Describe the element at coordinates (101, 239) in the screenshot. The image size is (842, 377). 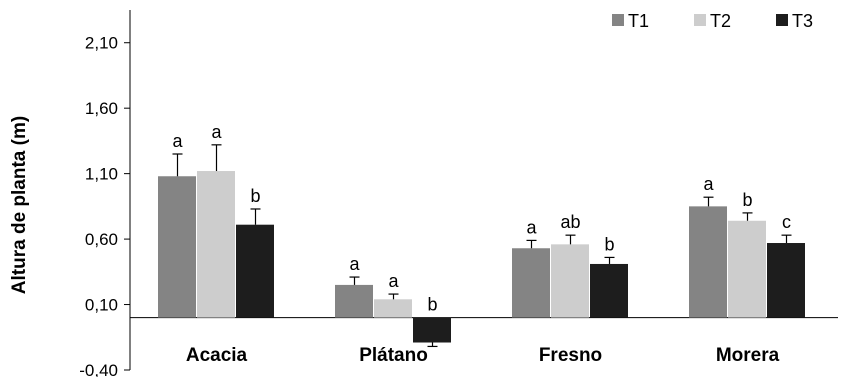
I see `y-tick-label: 0,60` at that location.